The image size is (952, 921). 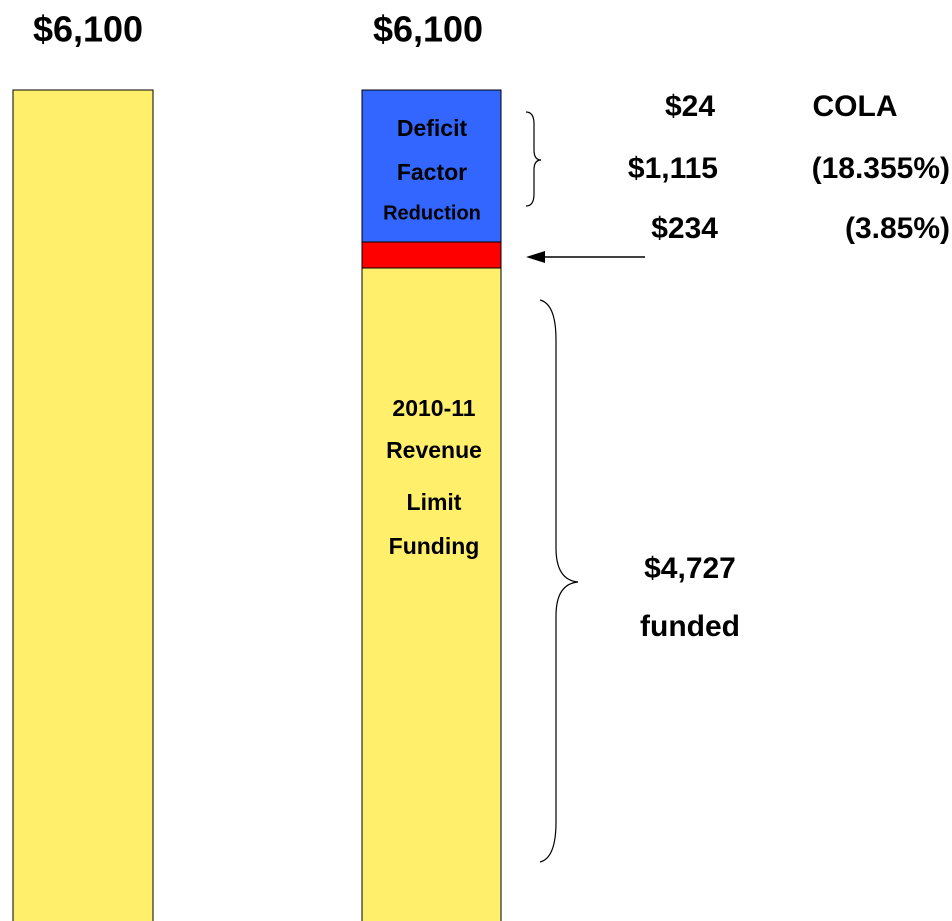 What do you see at coordinates (897, 228) in the screenshot?
I see `note: (3.85%)` at bounding box center [897, 228].